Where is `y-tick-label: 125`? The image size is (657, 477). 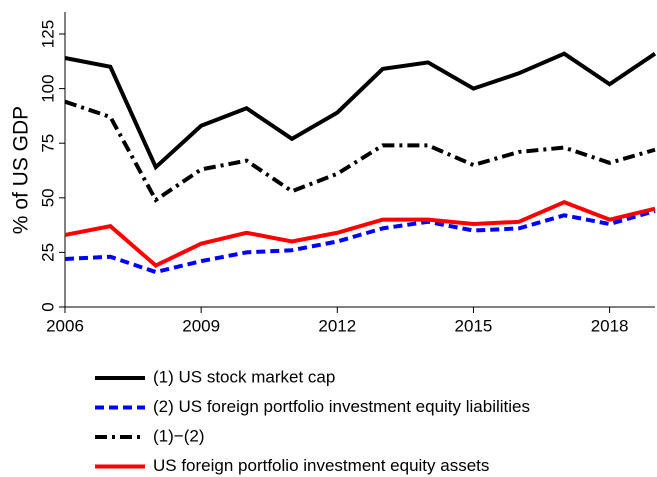
y-tick-label: 125 is located at coordinates (47, 34).